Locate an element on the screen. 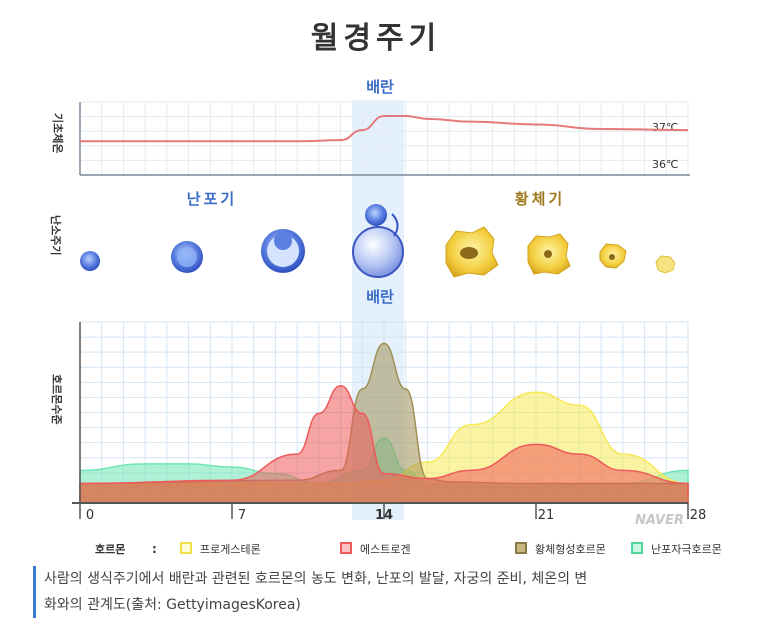 This screenshot has height=627, width=772. x-tick-label: 0 is located at coordinates (90, 515).